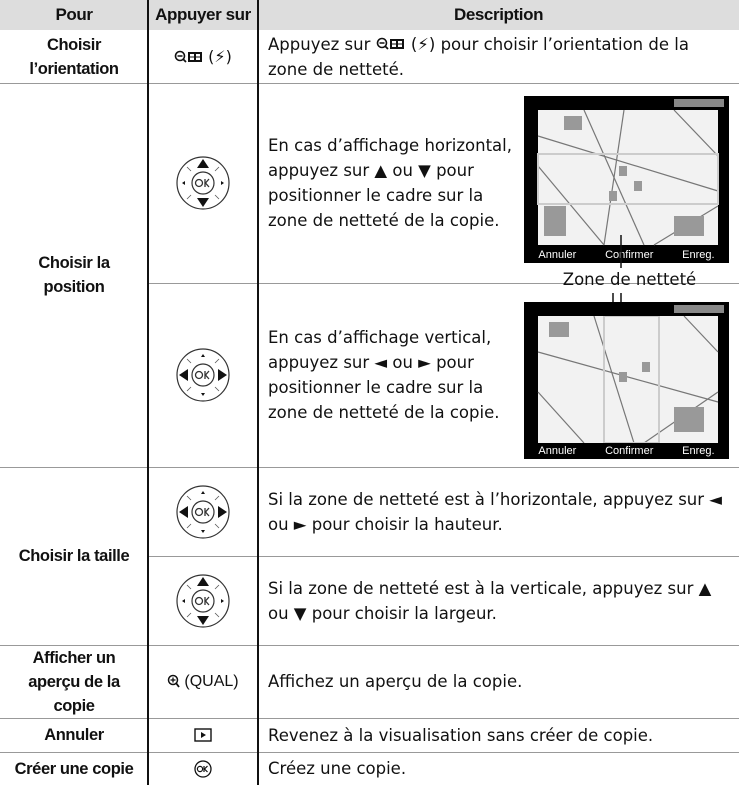  I want to click on key: (QUAL), so click(203, 681).